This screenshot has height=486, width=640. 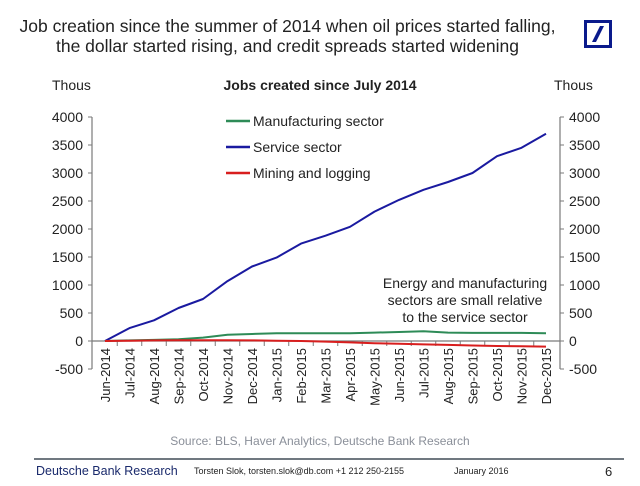 What do you see at coordinates (325, 343) in the screenshot?
I see `series-line-mining-and-logging` at bounding box center [325, 343].